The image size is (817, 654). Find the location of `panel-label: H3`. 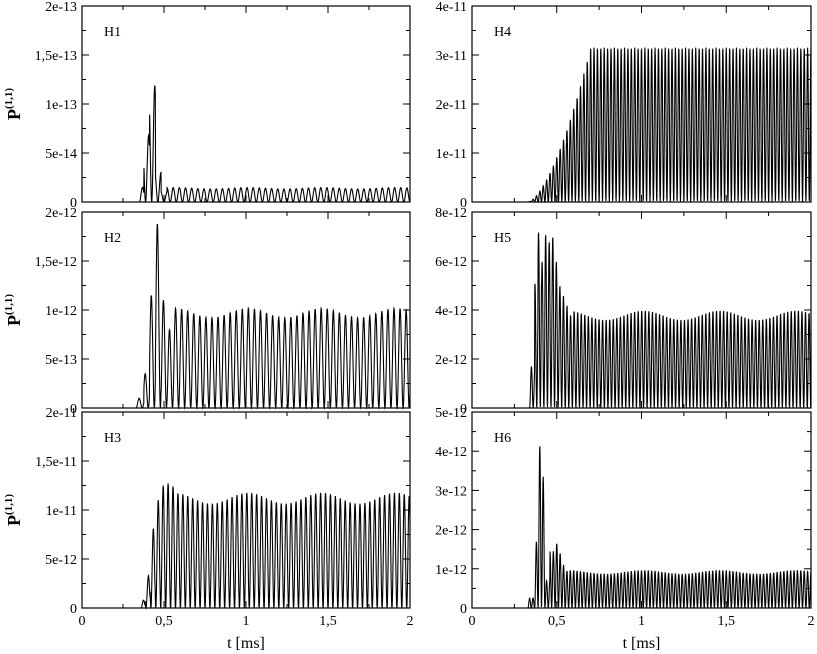

panel-label: H3 is located at coordinates (112, 438).